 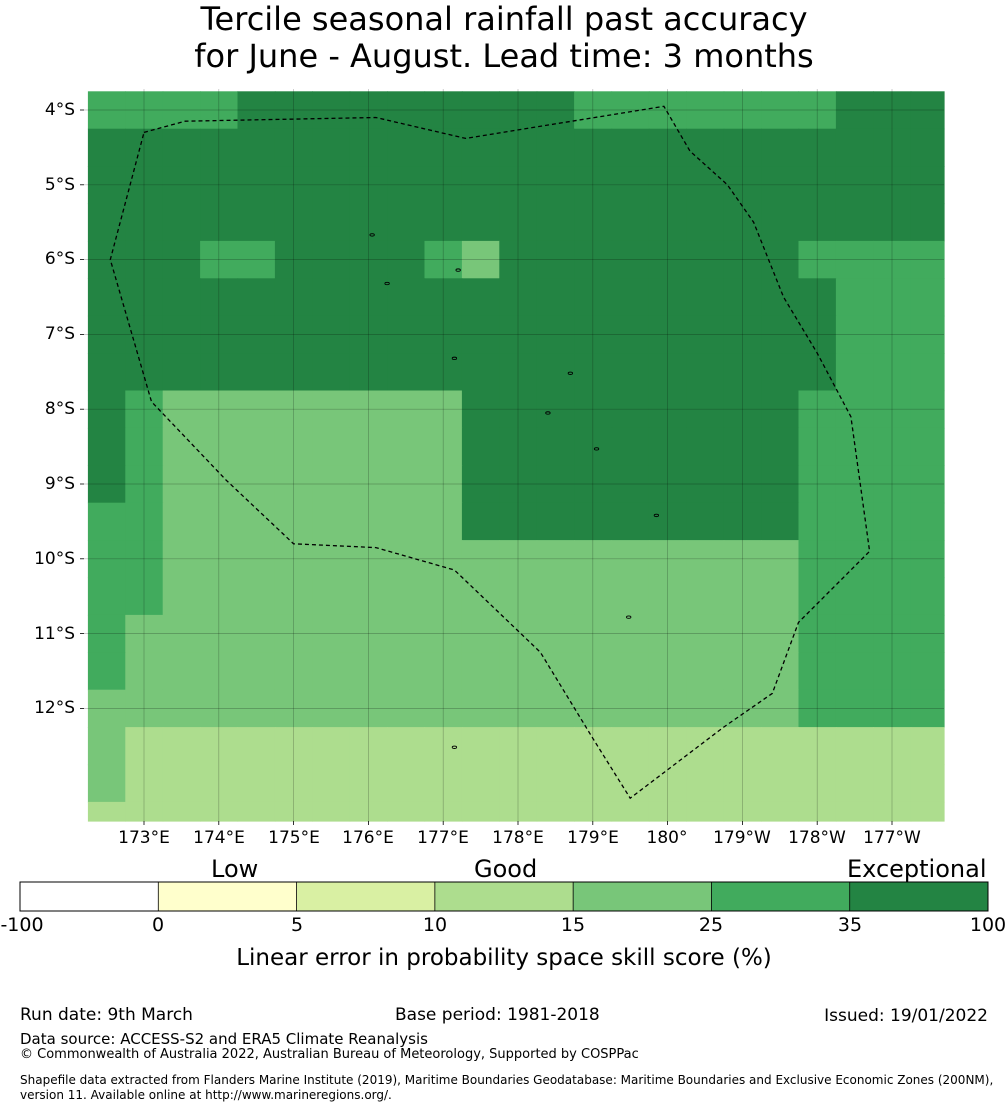 What do you see at coordinates (368, 838) in the screenshot?
I see `lon-label-176e: 176°E` at bounding box center [368, 838].